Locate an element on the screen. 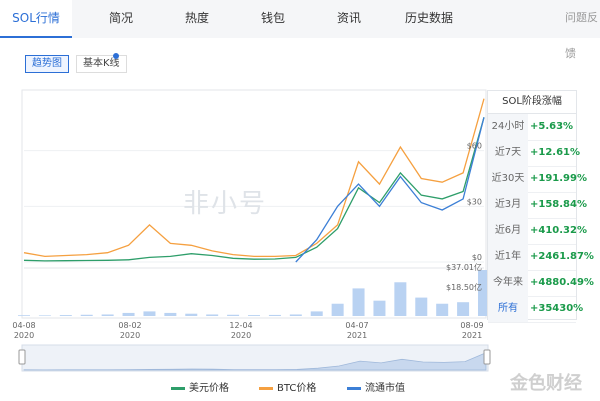  tab-history: 历史数据 is located at coordinates (429, 18).